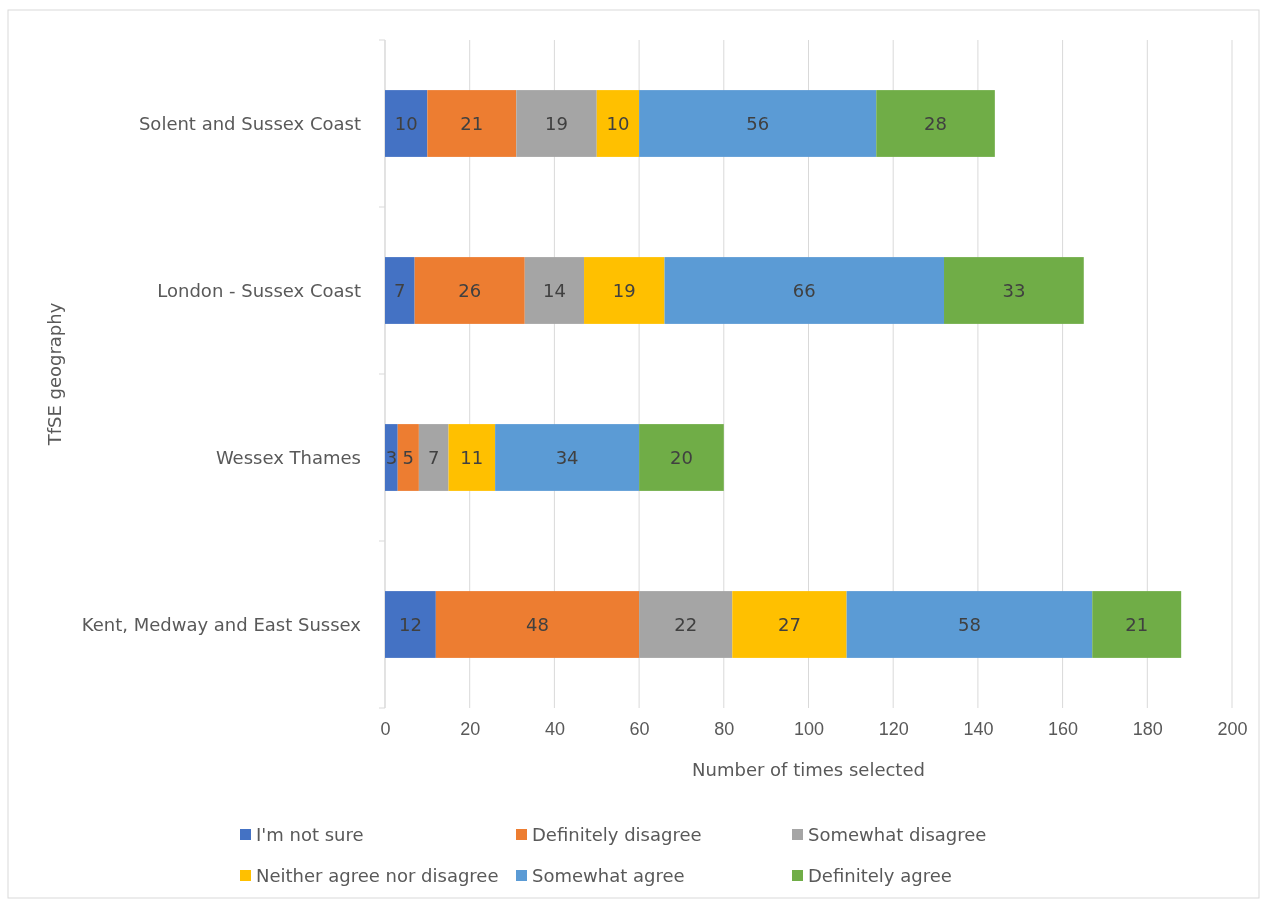  Describe the element at coordinates (724, 728) in the screenshot. I see `x-tick-label: 80` at that location.